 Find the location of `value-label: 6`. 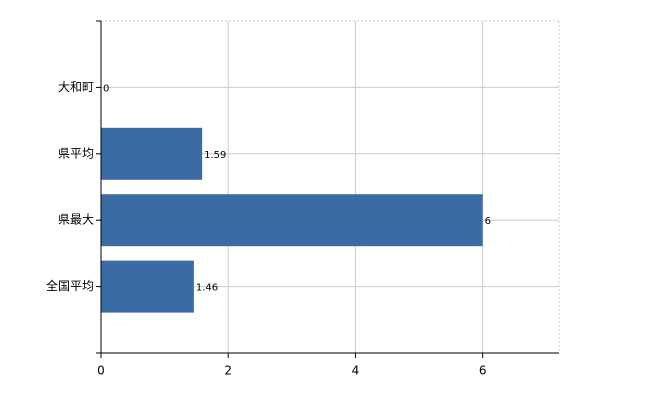

value-label: 6 is located at coordinates (488, 221).